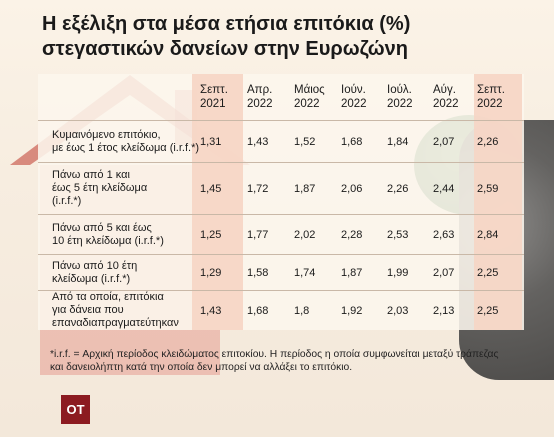 This screenshot has height=437, width=554. What do you see at coordinates (108, 297) in the screenshot?
I see `row-label-line: Από τα οποία, επιτόκια` at bounding box center [108, 297].